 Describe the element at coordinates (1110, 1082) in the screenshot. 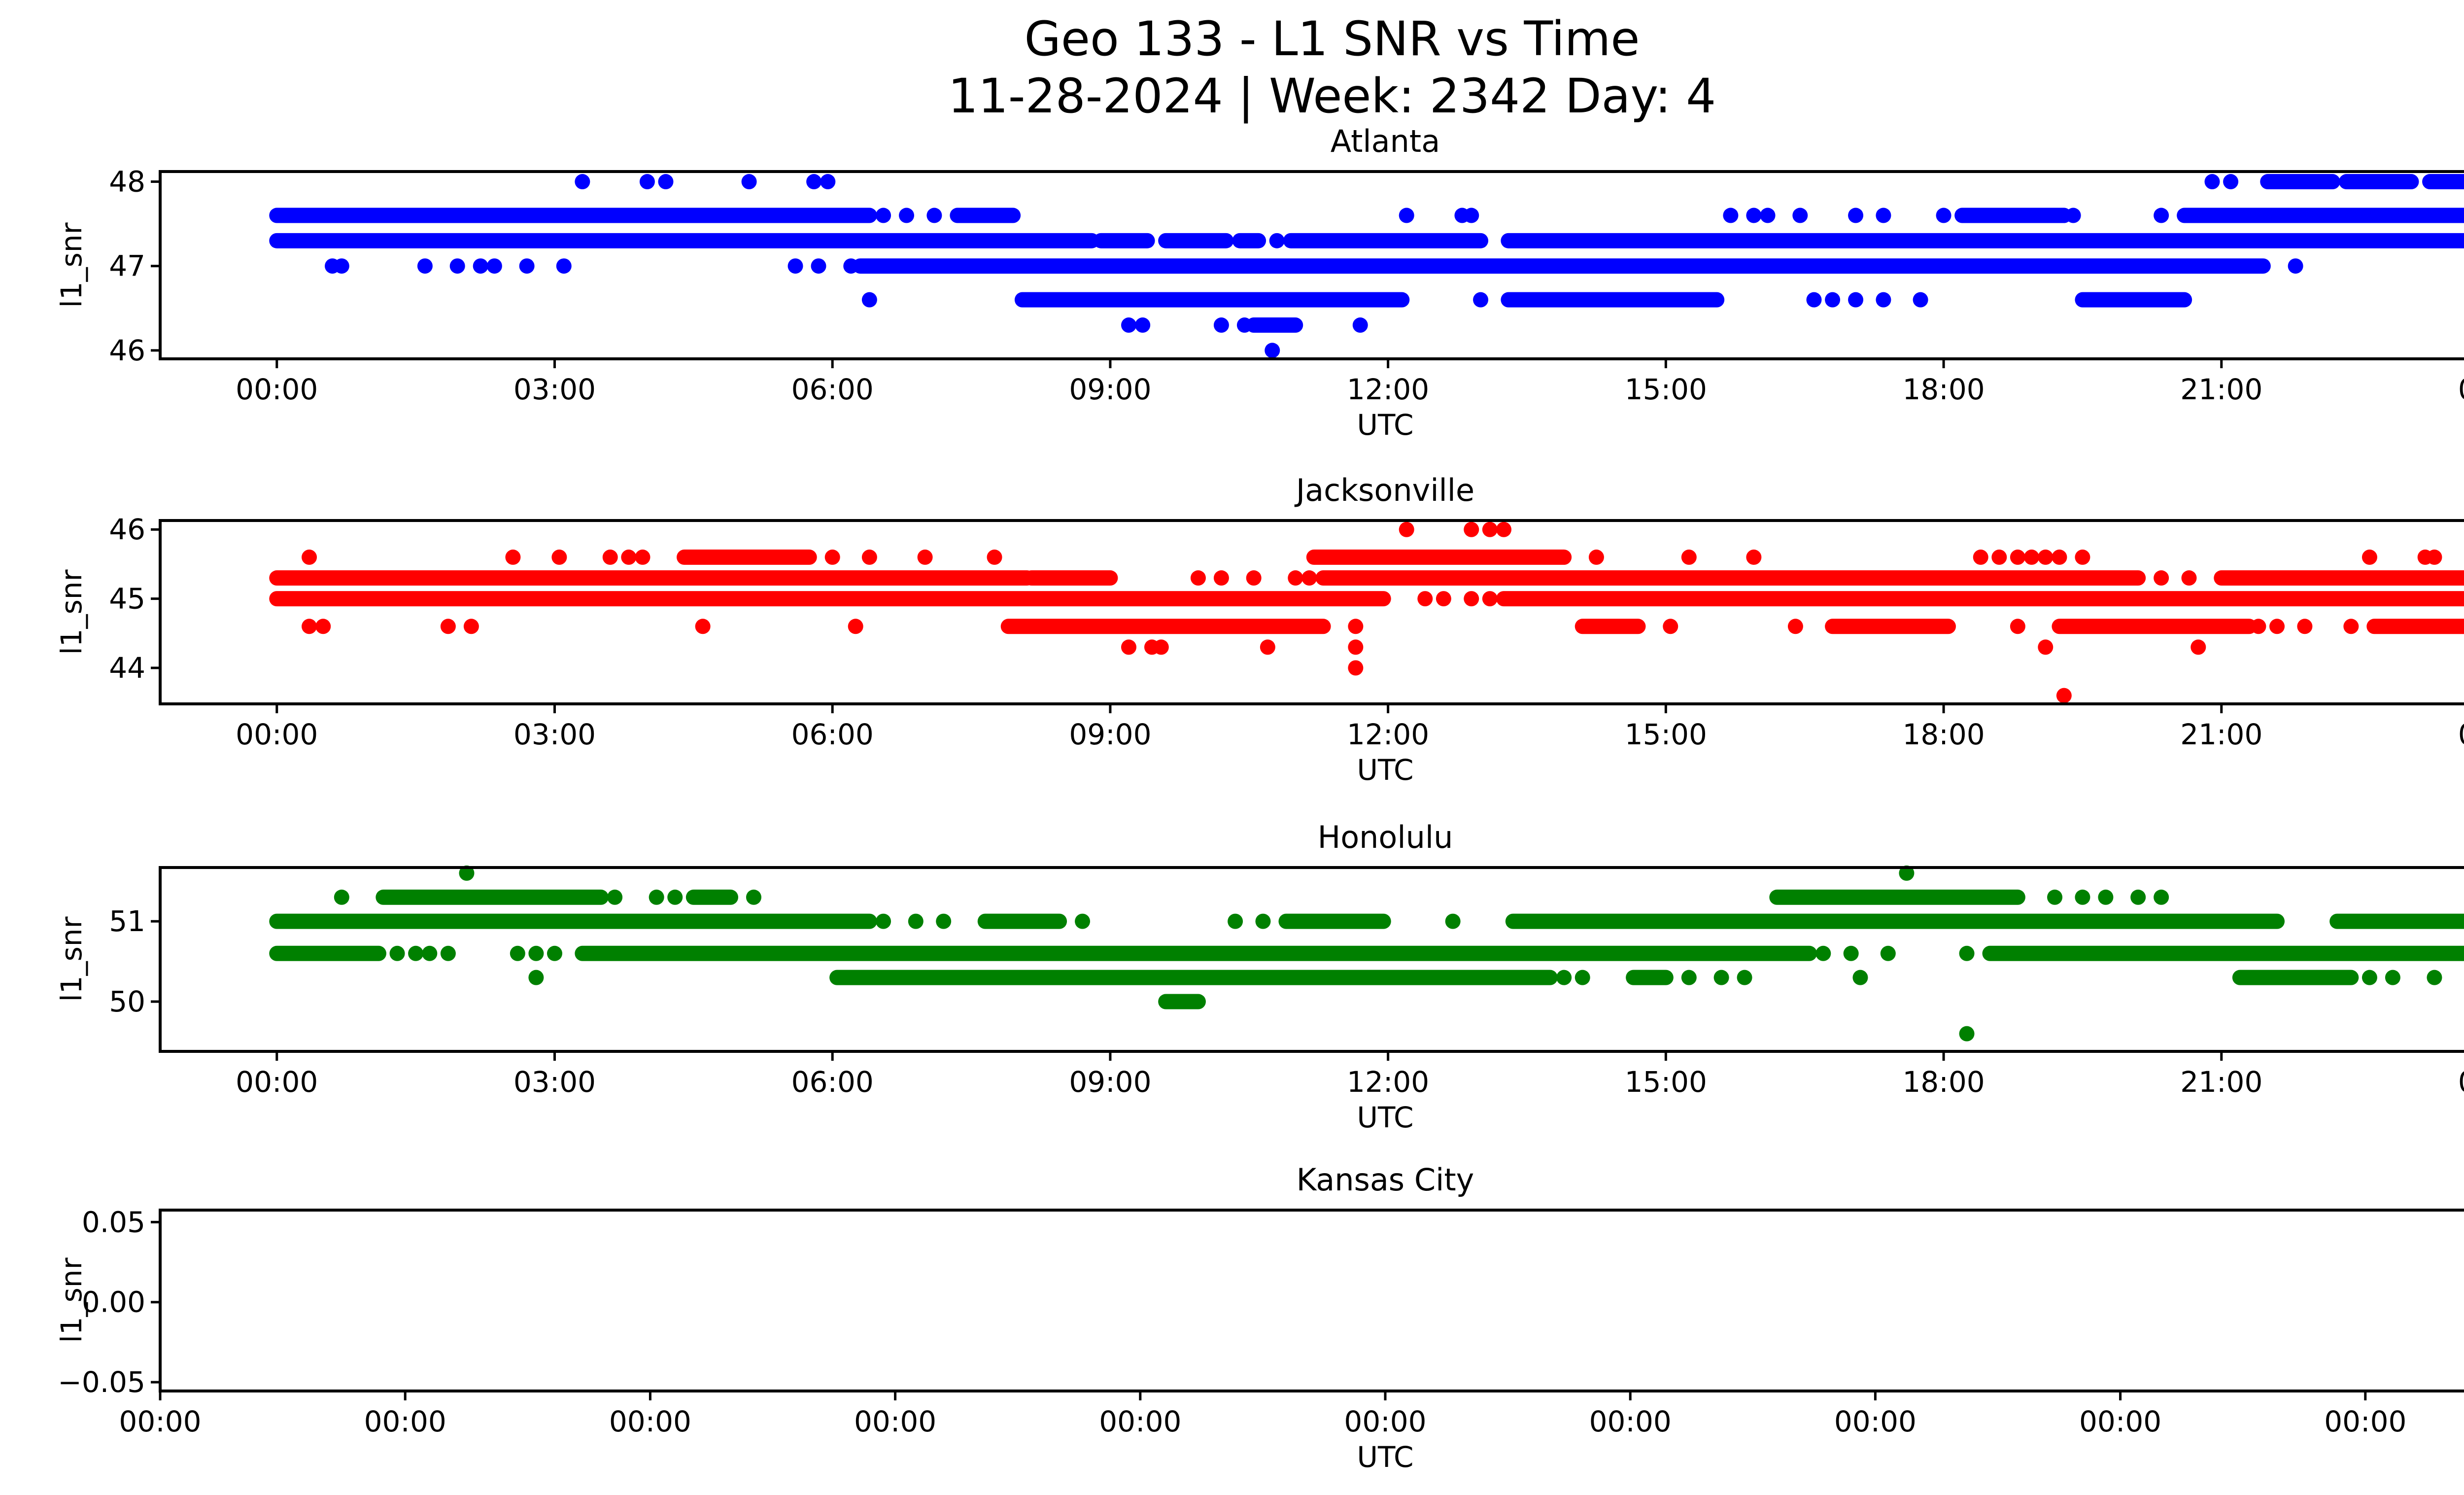

I see `x-tick-label: 09:00` at that location.